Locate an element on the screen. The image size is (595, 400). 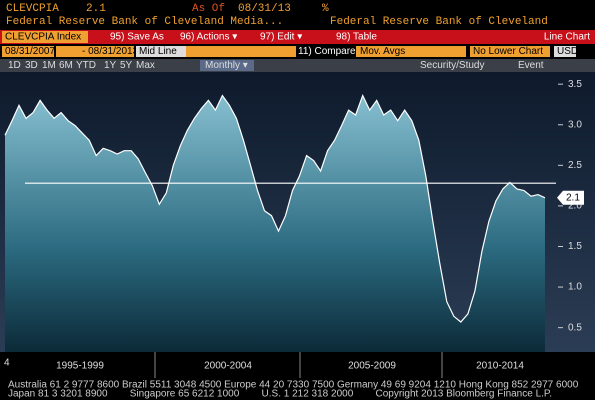
mid-line-option: Mid Line is located at coordinates (158, 51).